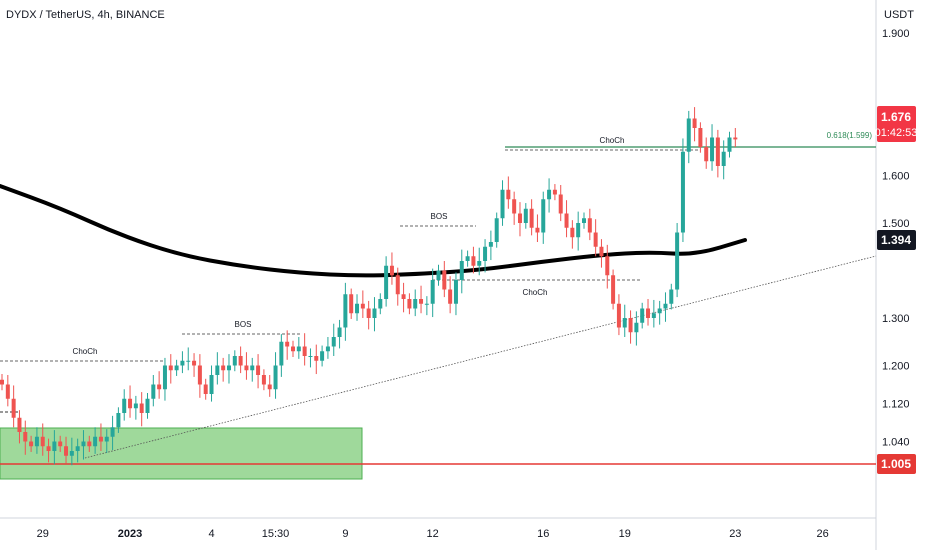 The height and width of the screenshot is (550, 932). What do you see at coordinates (896, 367) in the screenshot?
I see `price-tick-label: 1.200` at bounding box center [896, 367].